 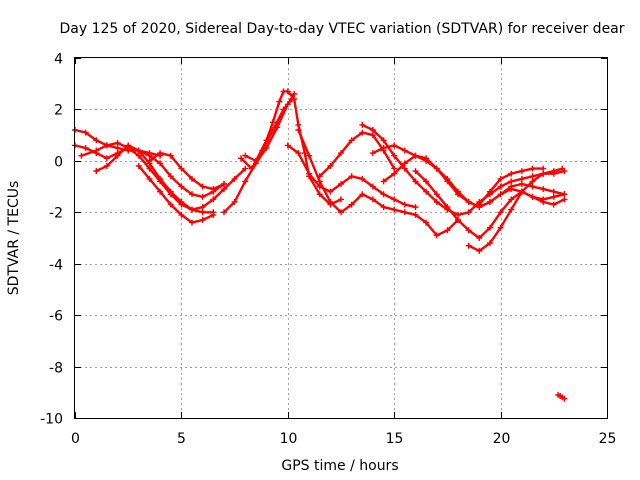 What do you see at coordinates (289, 439) in the screenshot?
I see `x-tick-label: 10` at bounding box center [289, 439].